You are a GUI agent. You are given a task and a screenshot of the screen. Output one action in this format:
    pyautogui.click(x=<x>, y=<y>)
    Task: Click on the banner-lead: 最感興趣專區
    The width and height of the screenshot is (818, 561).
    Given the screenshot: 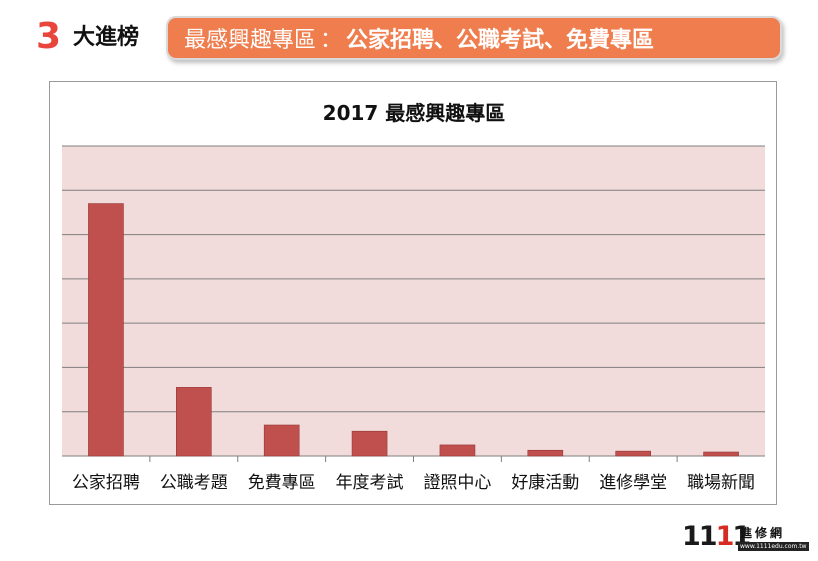 What is the action you would take?
    pyautogui.click(x=250, y=40)
    